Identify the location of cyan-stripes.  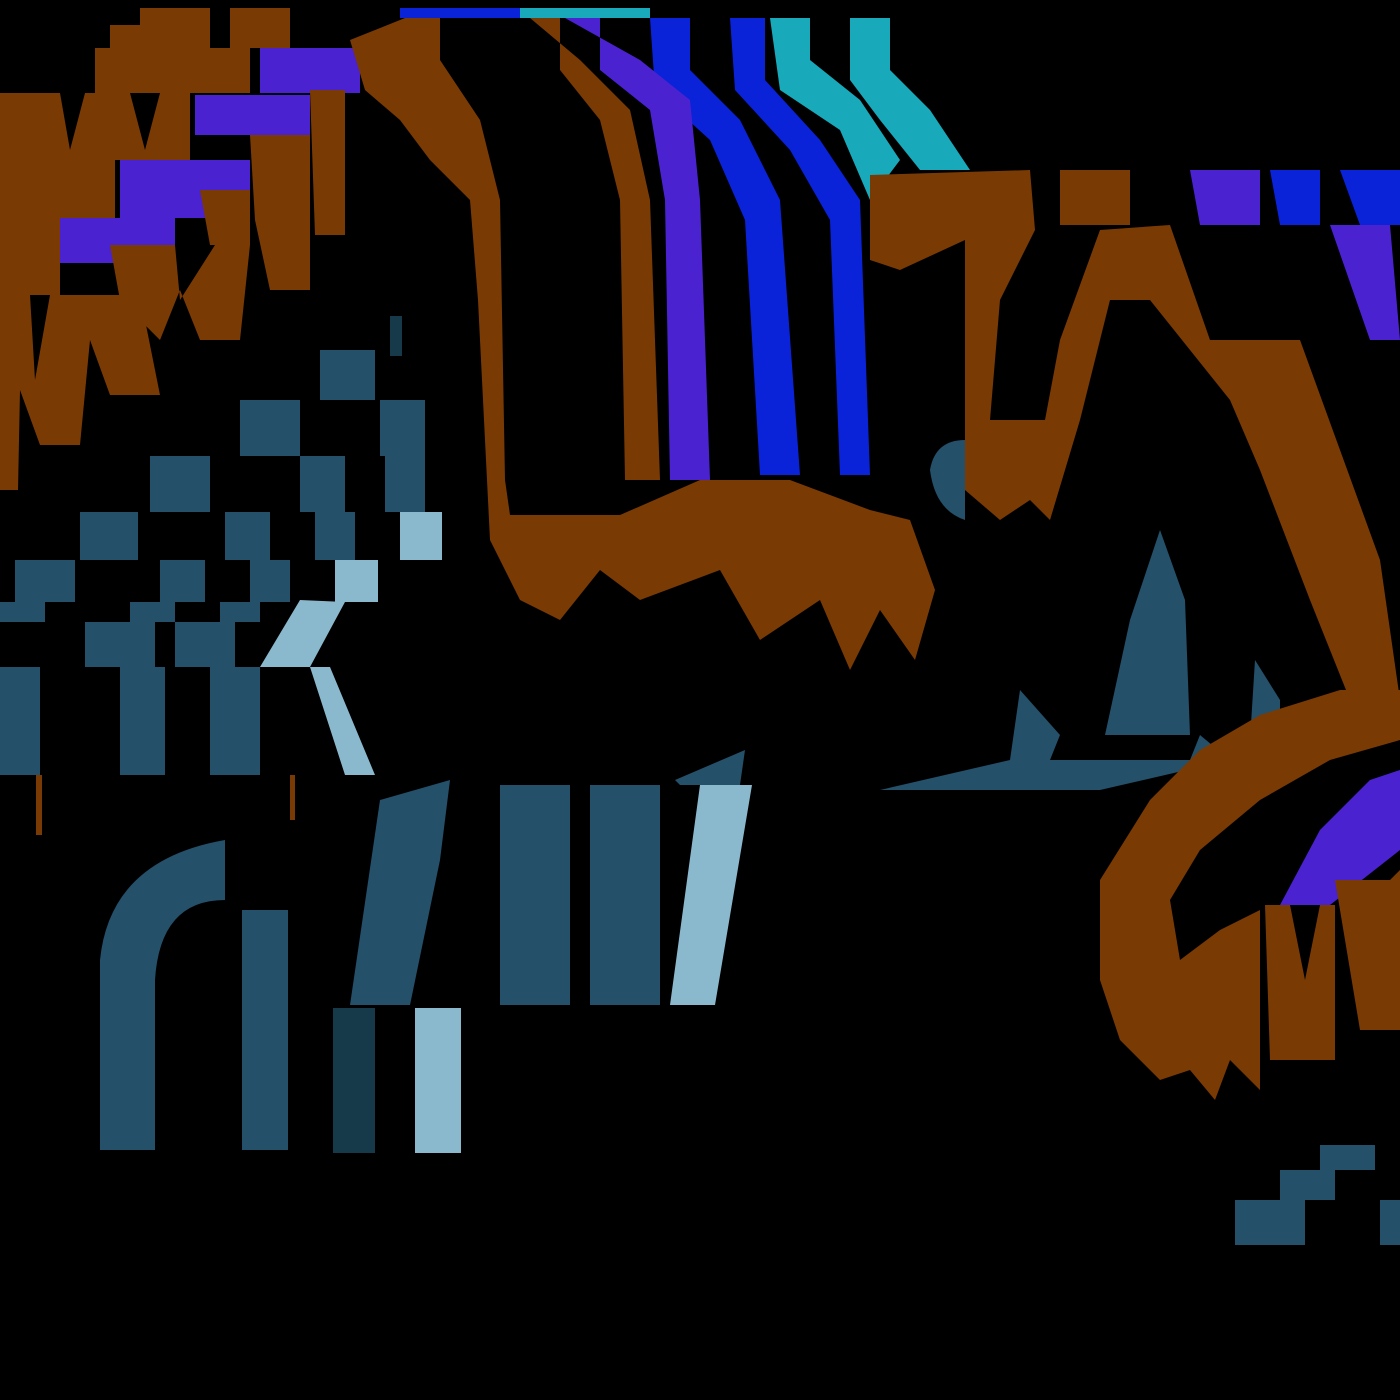
(745, 104).